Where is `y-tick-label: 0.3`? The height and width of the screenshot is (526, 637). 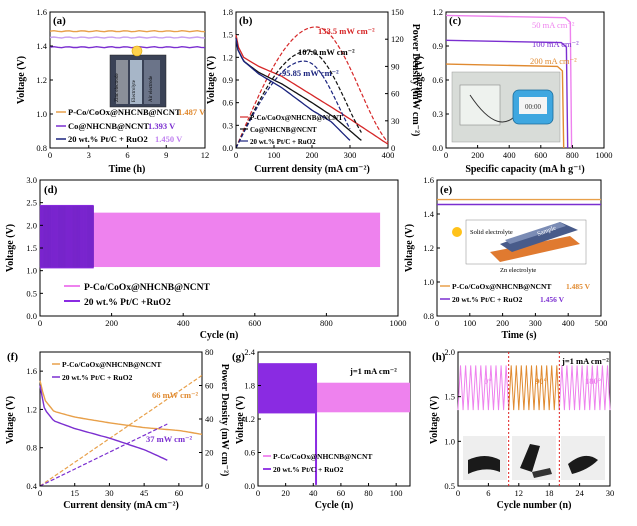 y-tick-label: 0.3 is located at coordinates (227, 125).